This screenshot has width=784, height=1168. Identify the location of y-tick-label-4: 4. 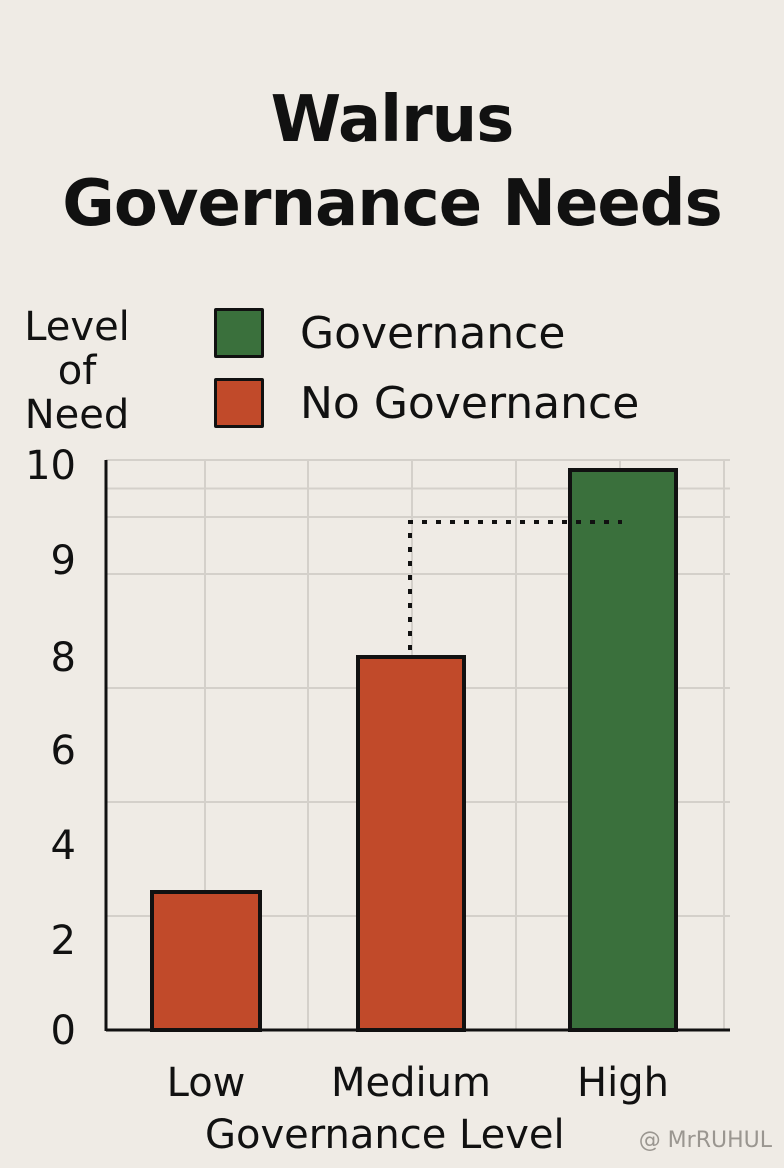
(63, 846).